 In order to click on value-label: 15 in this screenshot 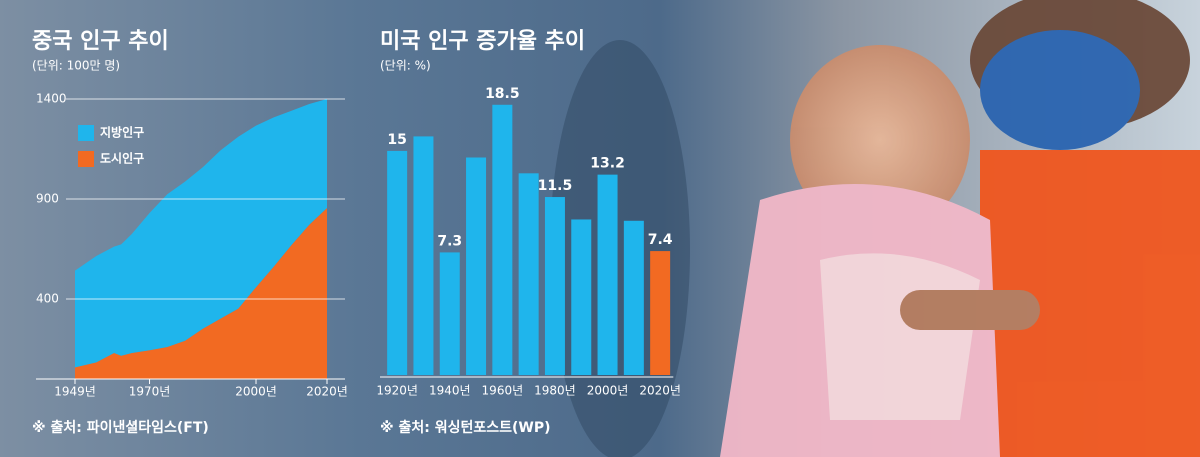, I will do `click(396, 140)`.